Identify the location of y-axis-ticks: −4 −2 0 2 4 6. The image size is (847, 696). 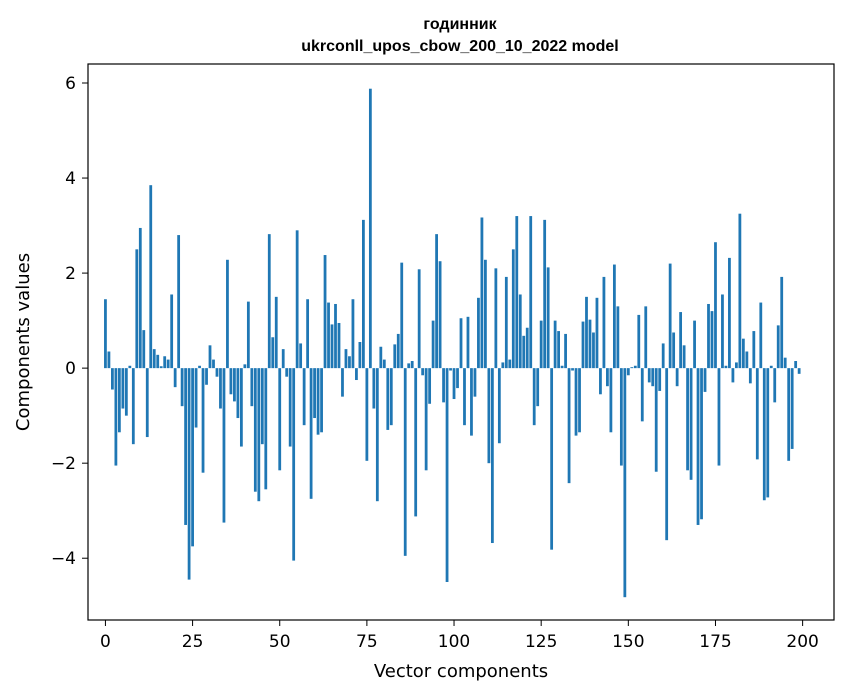
(69, 321).